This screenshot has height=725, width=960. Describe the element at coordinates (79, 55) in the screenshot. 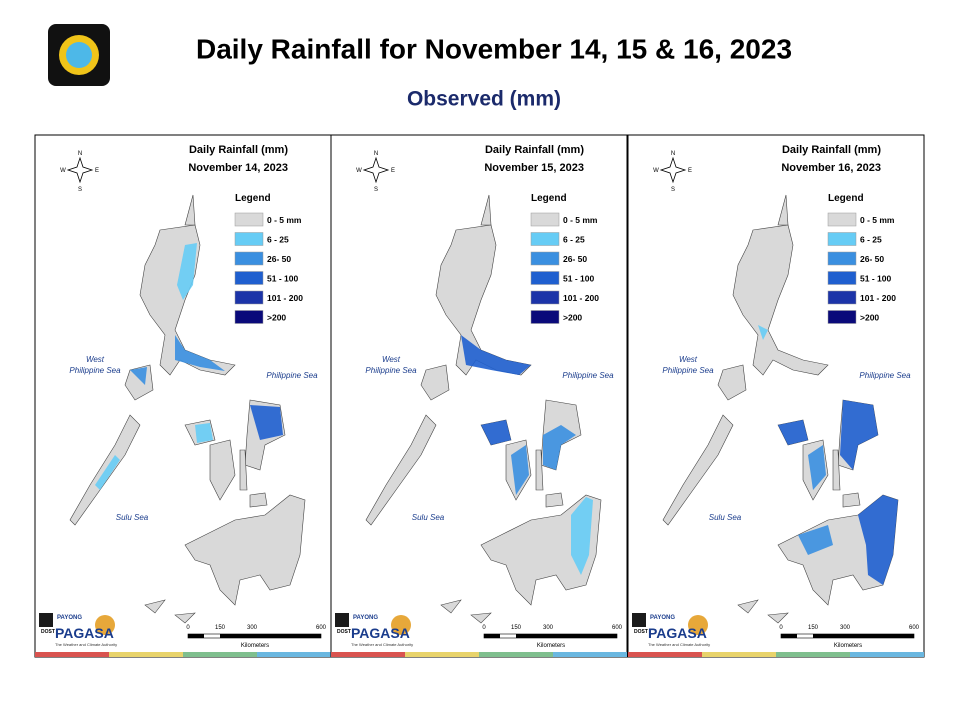

I see `header-logo` at that location.